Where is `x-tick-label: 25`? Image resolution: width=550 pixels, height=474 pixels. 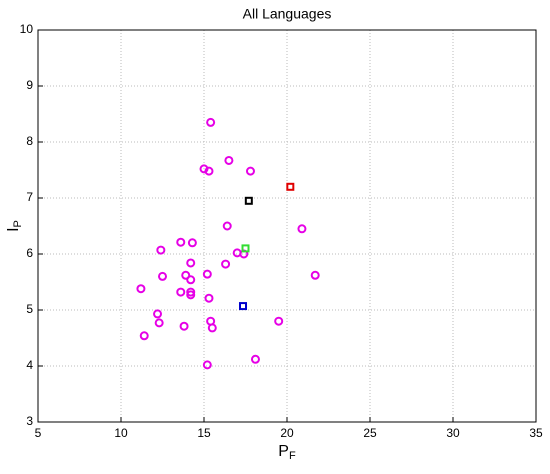
x-tick-label: 25 is located at coordinates (370, 433).